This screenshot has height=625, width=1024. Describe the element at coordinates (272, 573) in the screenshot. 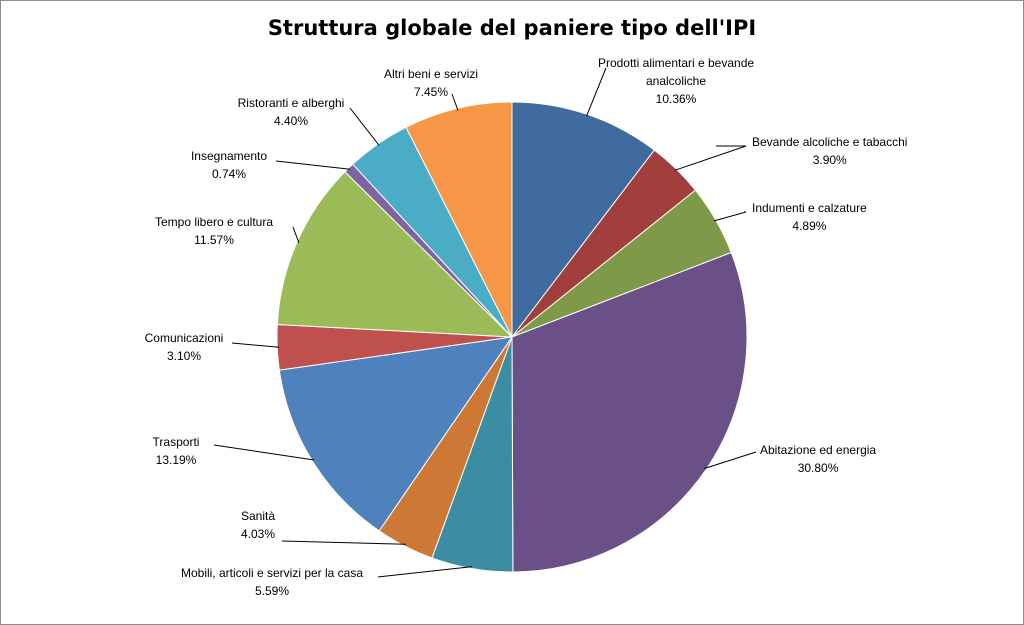

I see `slice-name: Mobili, articoli e servizi per la casa` at that location.